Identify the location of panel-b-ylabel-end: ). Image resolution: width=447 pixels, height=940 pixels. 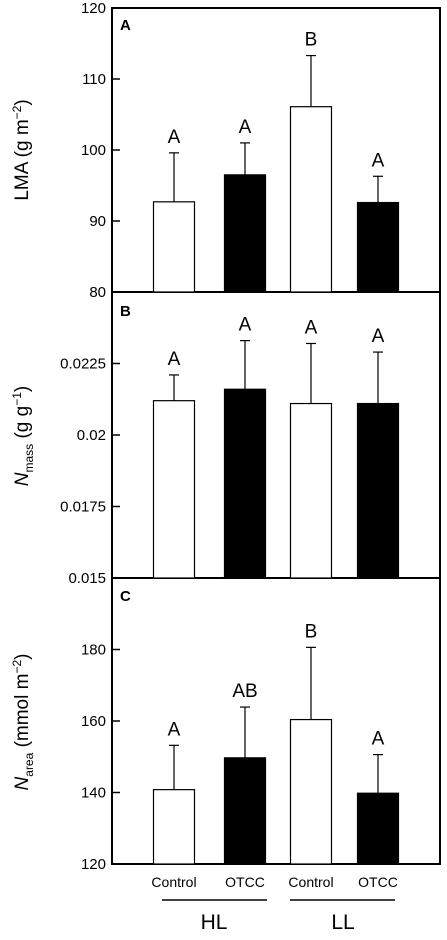
(22, 389).